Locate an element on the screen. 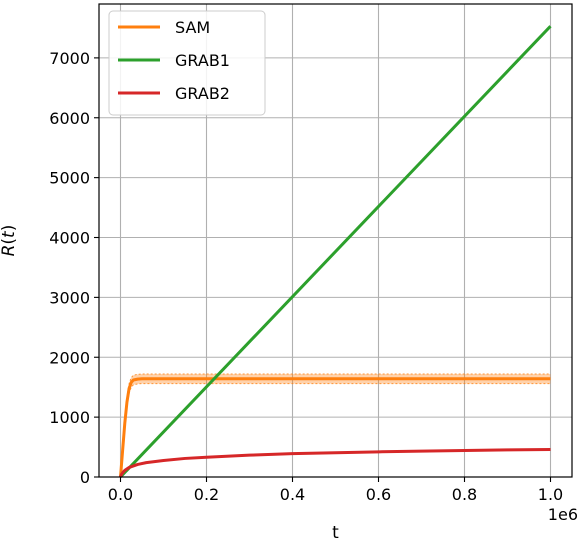 The image size is (581, 543). y-axis-label: R(t) is located at coordinates (9, 241).